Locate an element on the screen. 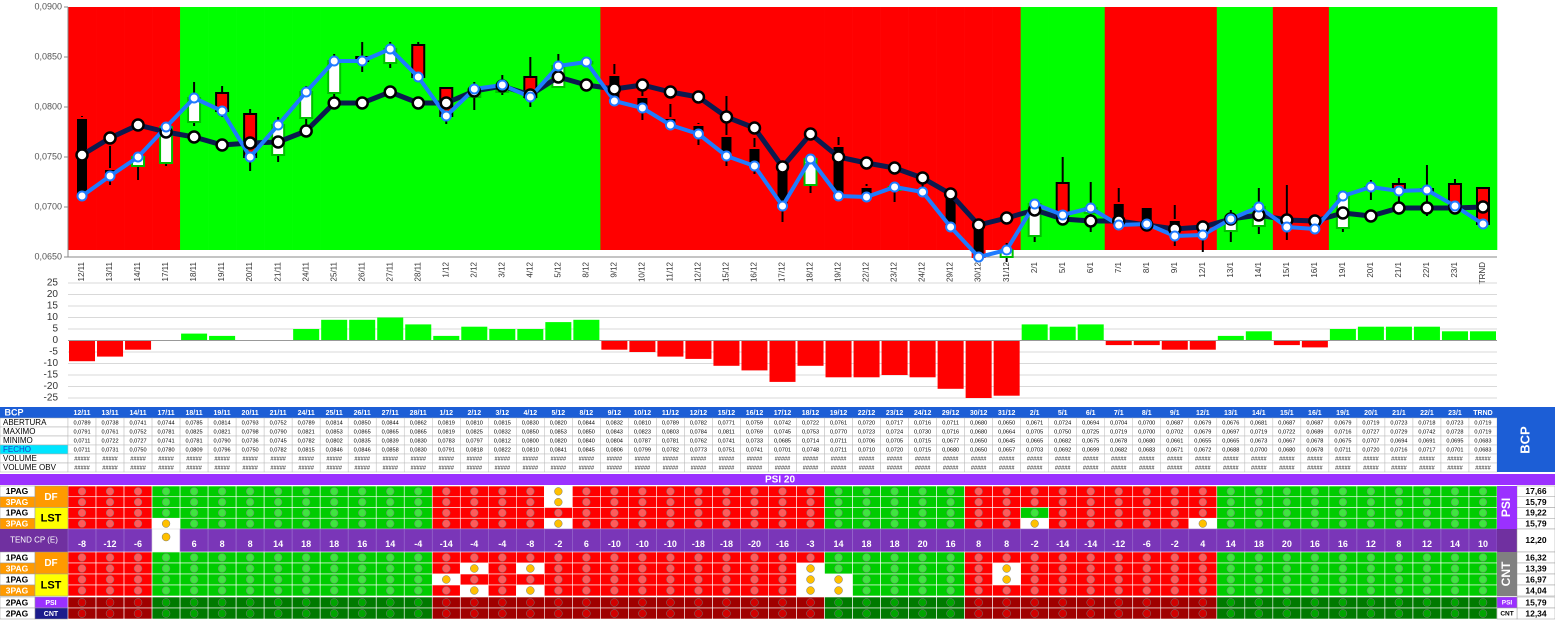  side-label: PSI is located at coordinates (1506, 507).